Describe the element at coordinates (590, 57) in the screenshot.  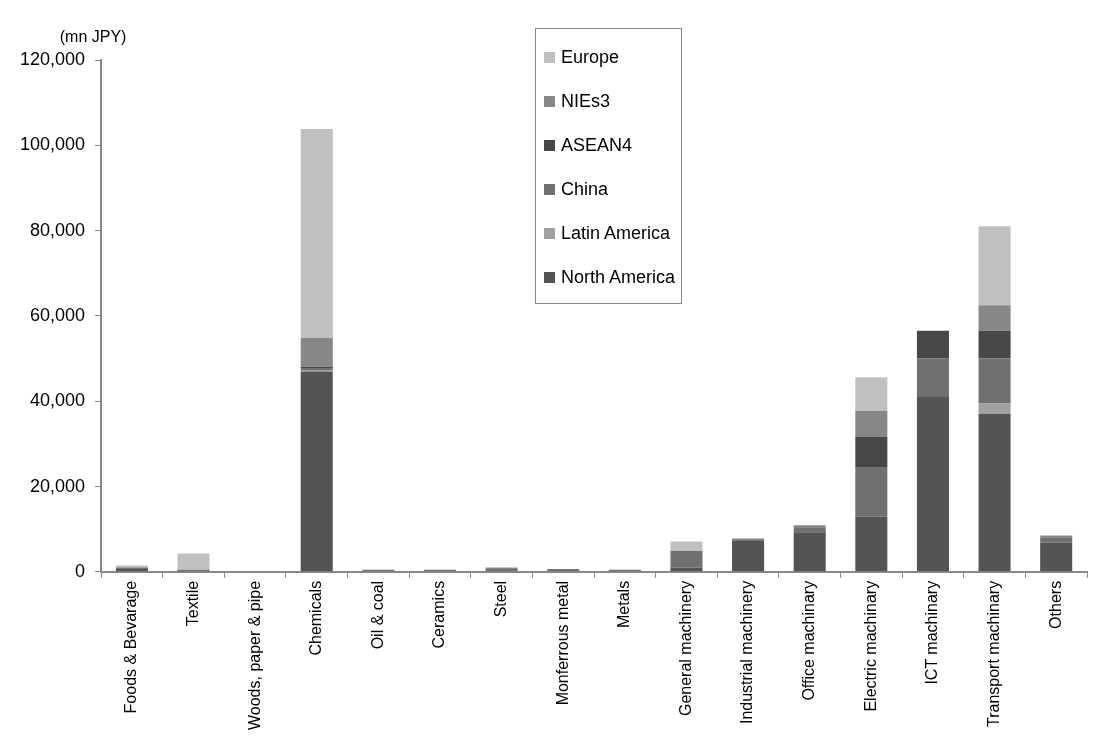
I see `legend-label: Europe` at that location.